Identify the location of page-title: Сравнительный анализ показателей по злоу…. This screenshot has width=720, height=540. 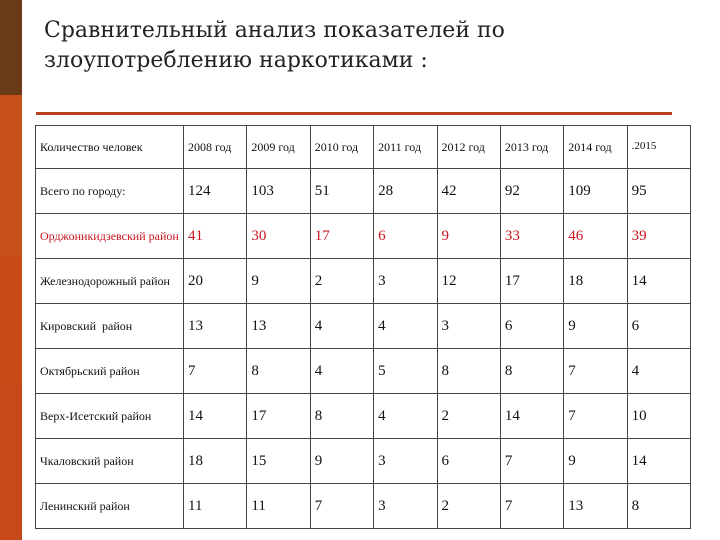
(354, 46).